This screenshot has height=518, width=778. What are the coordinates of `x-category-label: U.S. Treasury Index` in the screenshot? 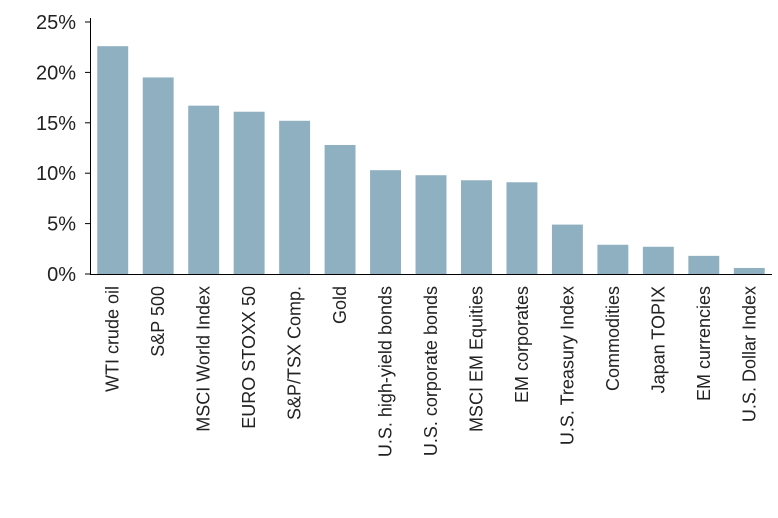 It's located at (567, 365).